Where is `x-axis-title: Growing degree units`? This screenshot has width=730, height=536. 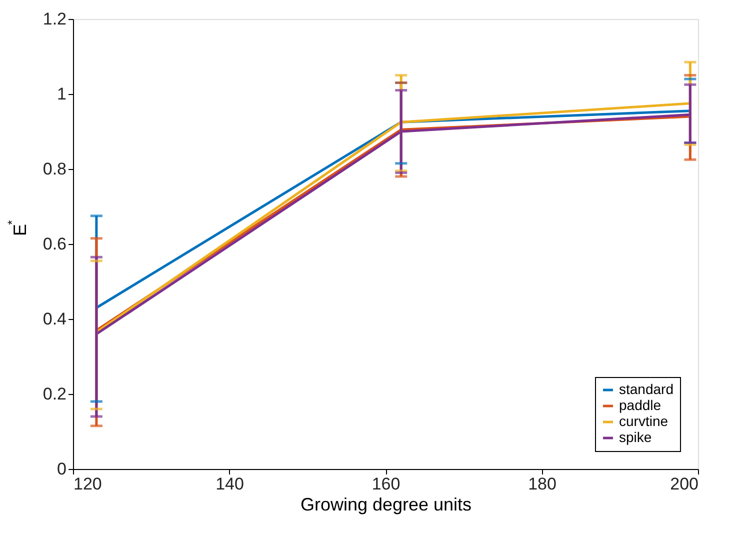
x-axis-title: Growing degree units is located at coordinates (386, 504).